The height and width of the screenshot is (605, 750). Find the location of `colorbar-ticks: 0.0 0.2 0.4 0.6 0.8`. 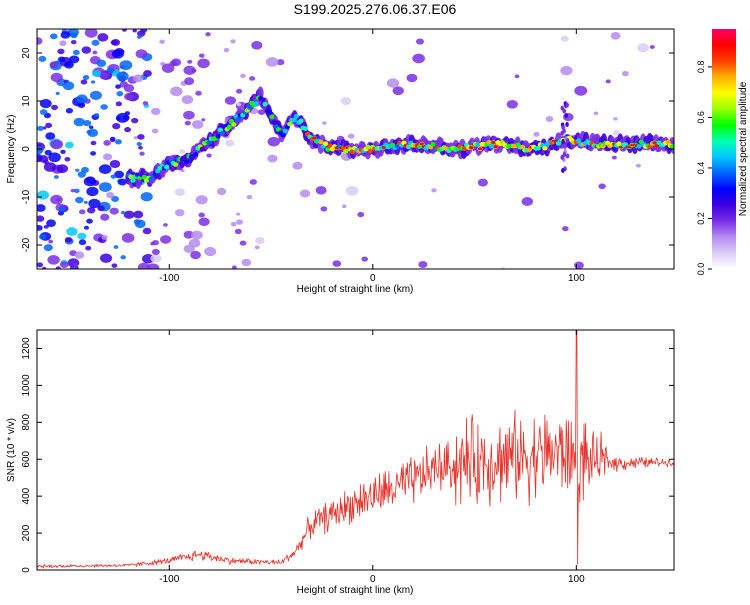

colorbar-ticks: 0.0 0.2 0.4 0.6 0.8 is located at coordinates (704, 168).